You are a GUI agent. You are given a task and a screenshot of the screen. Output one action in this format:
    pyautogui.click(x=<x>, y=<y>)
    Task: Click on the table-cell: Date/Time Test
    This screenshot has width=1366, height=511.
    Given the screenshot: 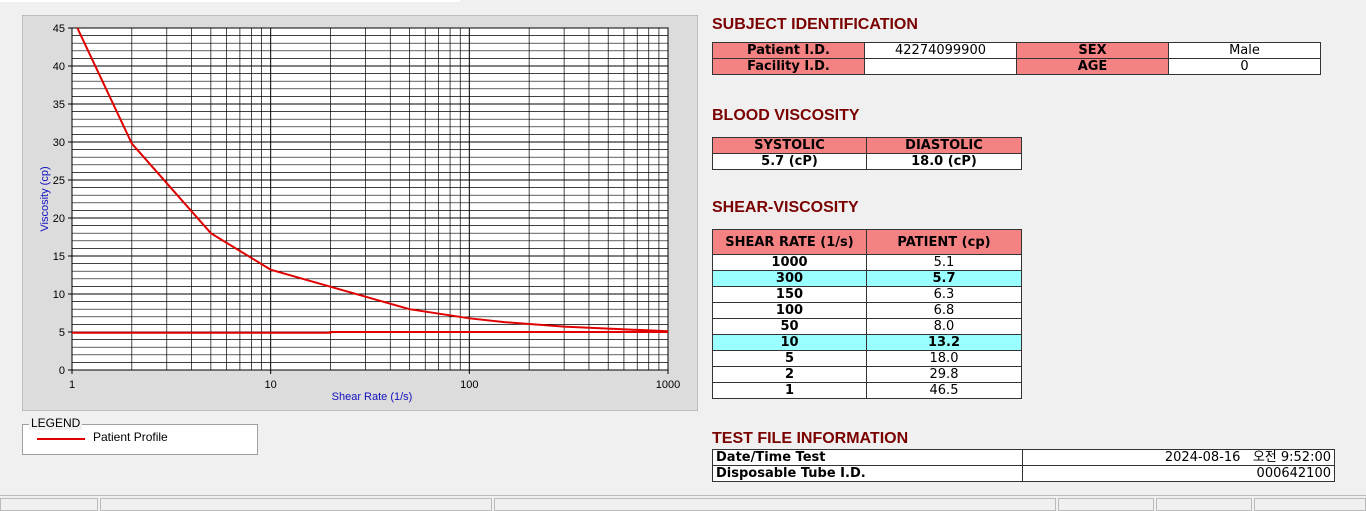 What is the action you would take?
    pyautogui.click(x=867, y=457)
    